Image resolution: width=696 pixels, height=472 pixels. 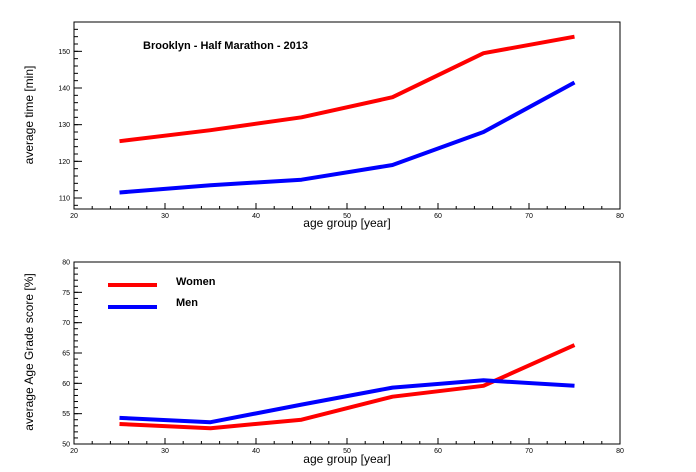 What do you see at coordinates (225, 46) in the screenshot?
I see `chart-title: Brooklyn - Half Marathon - 2013` at bounding box center [225, 46].